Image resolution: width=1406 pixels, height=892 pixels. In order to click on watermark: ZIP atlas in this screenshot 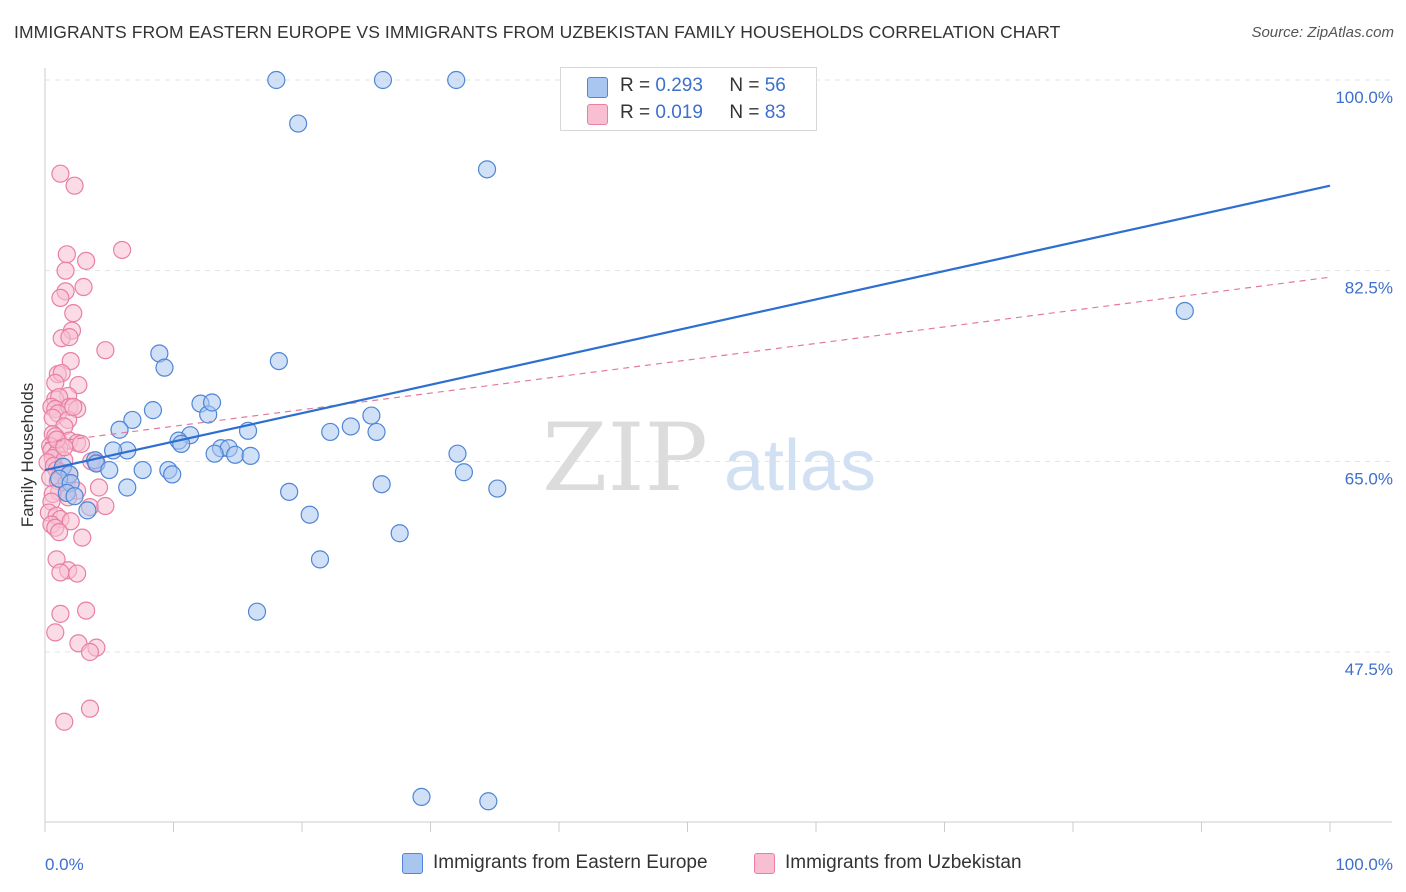, I will do `click(709, 458)`.